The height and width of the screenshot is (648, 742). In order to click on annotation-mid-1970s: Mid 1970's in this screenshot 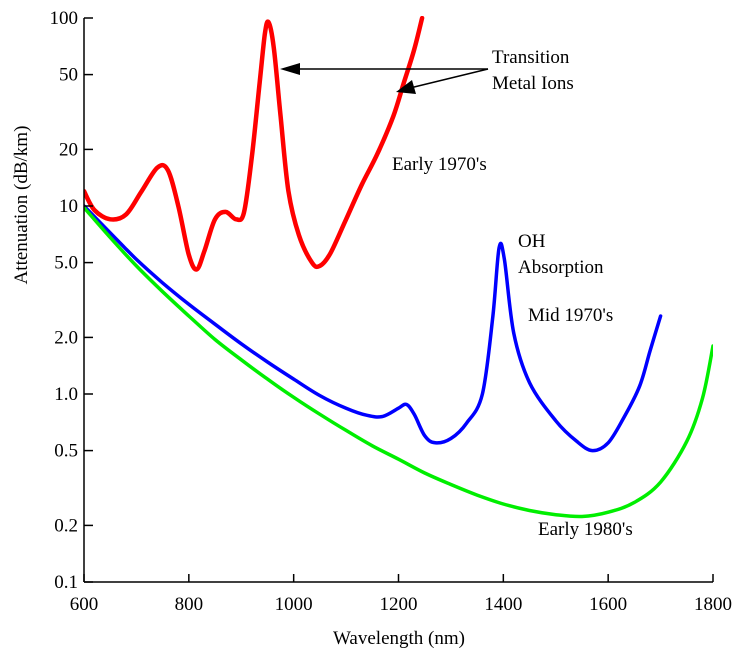, I will do `click(570, 315)`.